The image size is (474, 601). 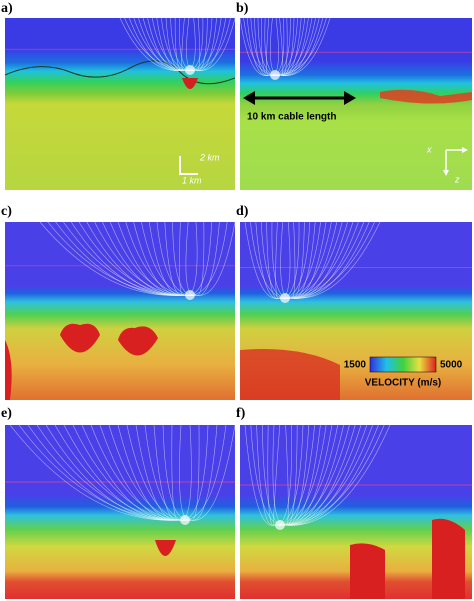 I want to click on panel-label: d), so click(x=242, y=211).